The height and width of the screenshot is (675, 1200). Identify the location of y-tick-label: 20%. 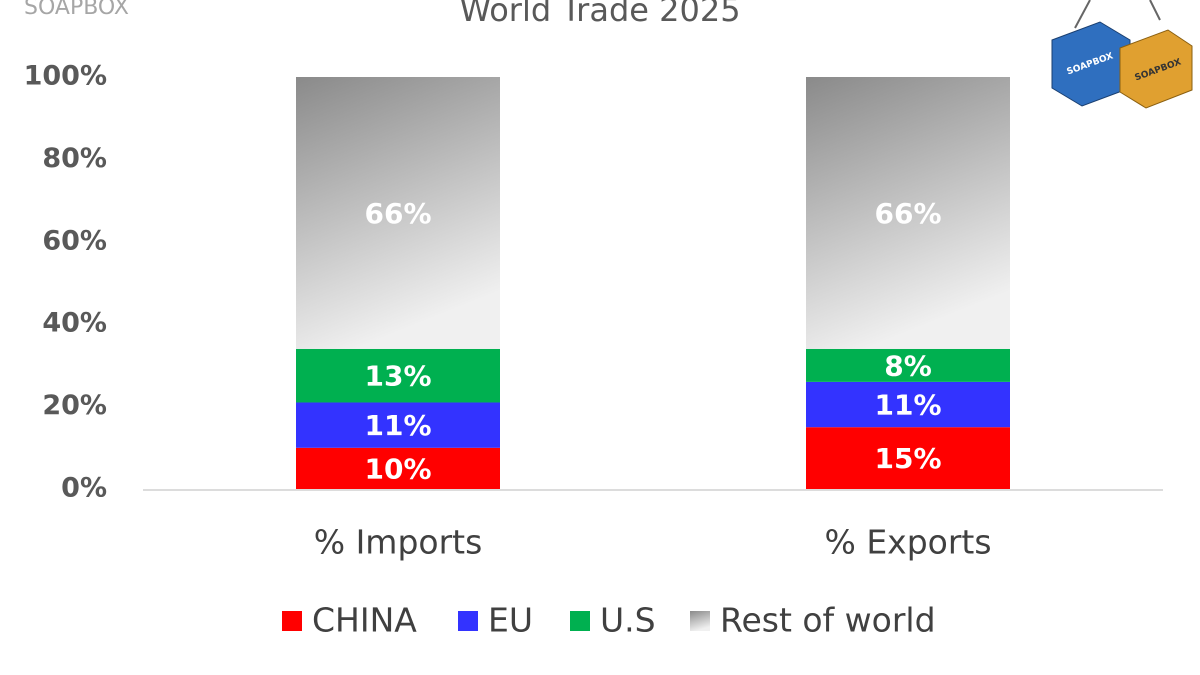
(74, 405).